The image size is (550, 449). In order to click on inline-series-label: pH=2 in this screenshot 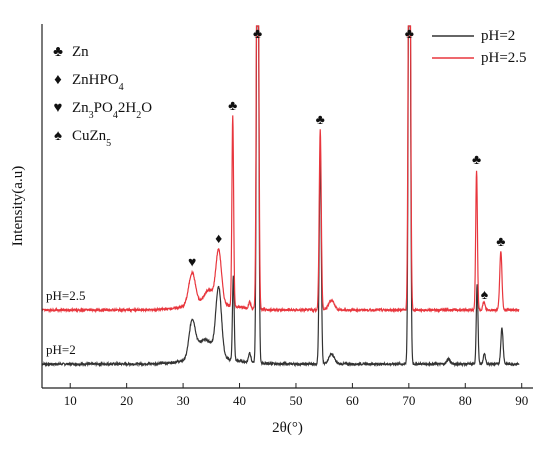, I will do `click(61, 349)`.